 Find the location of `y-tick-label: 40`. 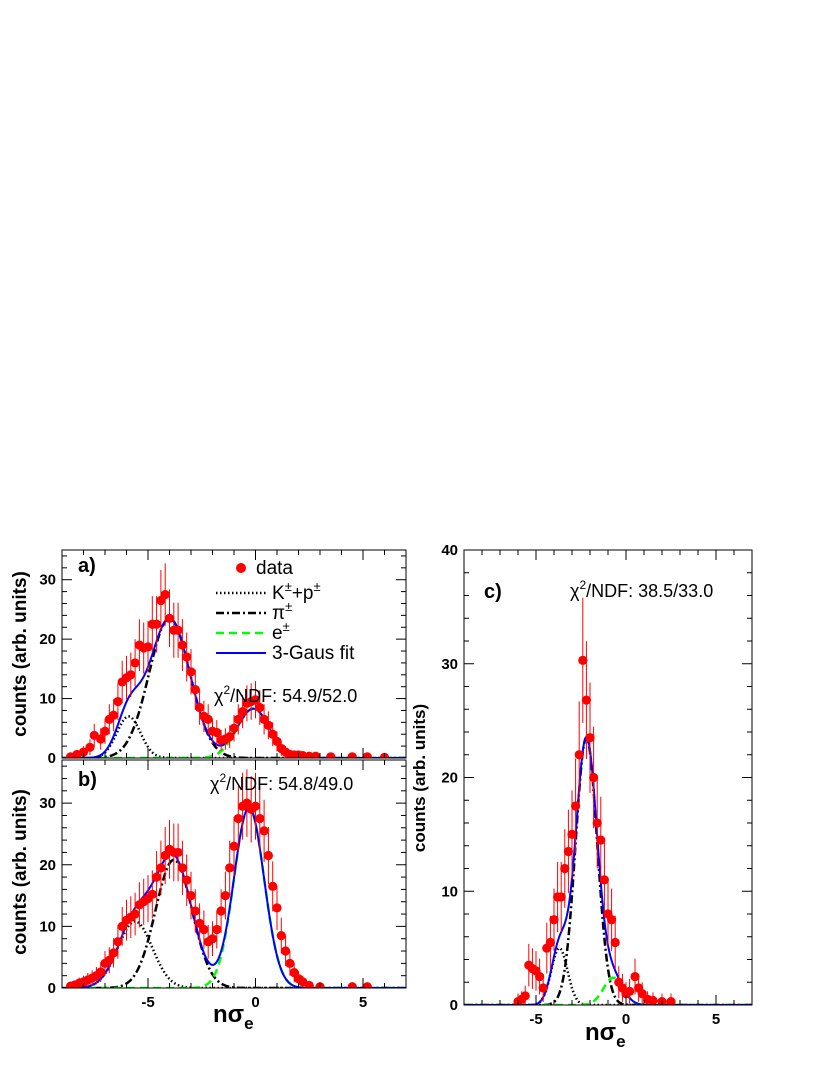

y-tick-label: 40 is located at coordinates (449, 550).